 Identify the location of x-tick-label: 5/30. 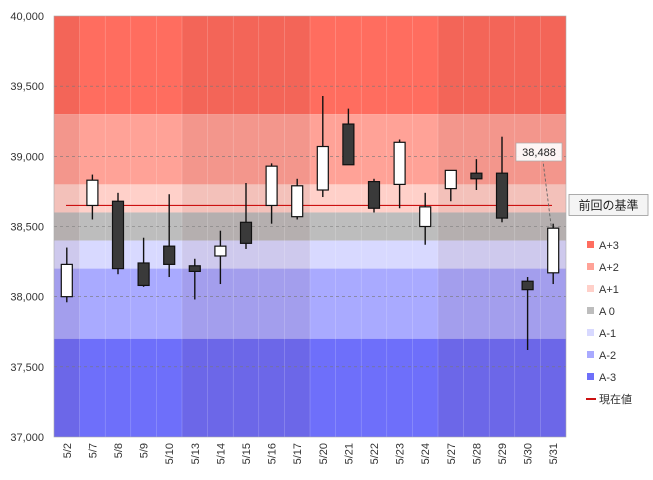
(529, 453).